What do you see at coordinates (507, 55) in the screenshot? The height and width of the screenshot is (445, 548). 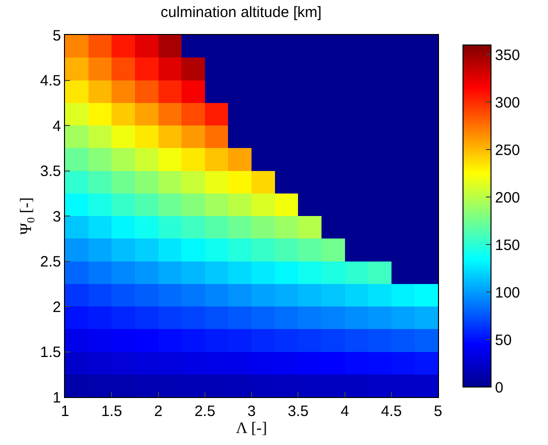 I see `color-bar-label: 350` at bounding box center [507, 55].